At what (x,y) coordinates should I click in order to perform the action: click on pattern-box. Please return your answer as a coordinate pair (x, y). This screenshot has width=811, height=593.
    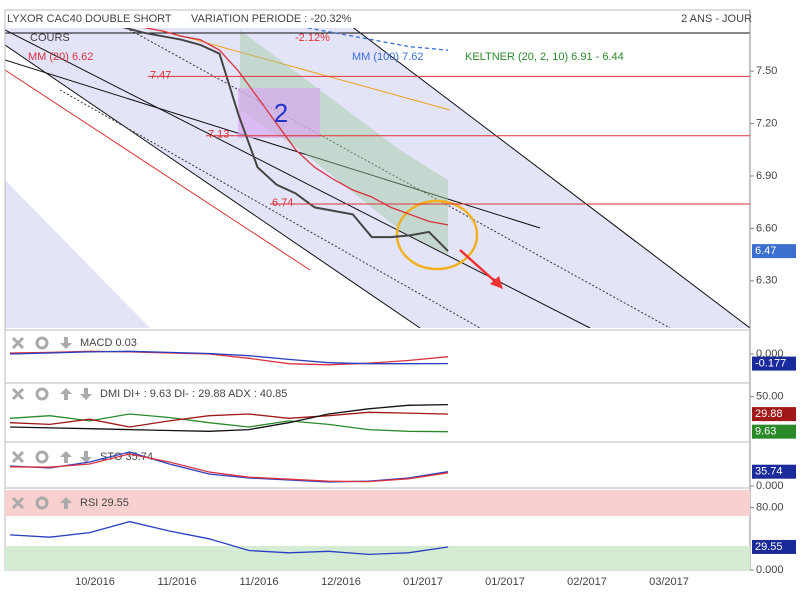
    Looking at the image, I should click on (279, 113).